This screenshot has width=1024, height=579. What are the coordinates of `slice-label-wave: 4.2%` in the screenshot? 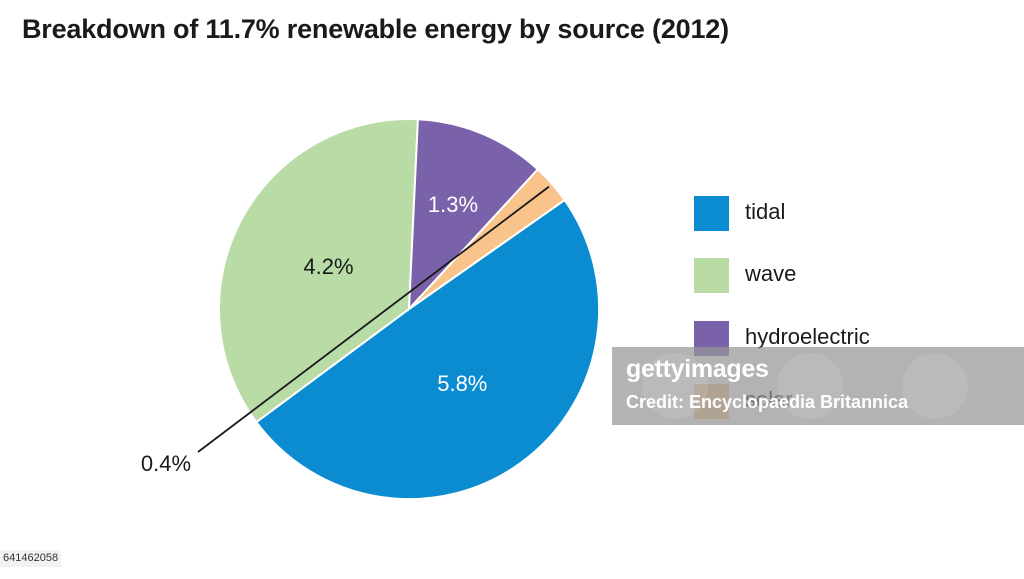 It's located at (328, 266).